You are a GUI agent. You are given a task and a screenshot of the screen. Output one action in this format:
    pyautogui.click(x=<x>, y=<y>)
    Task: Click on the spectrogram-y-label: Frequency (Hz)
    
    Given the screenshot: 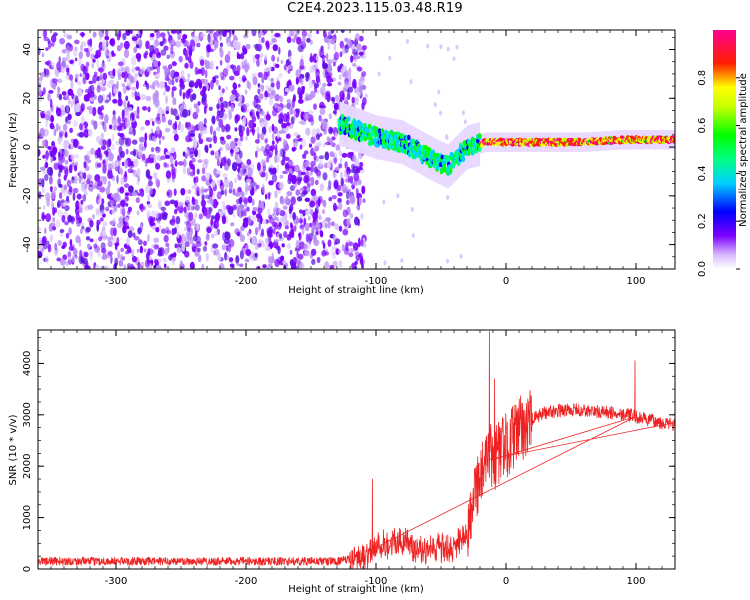 What is the action you would take?
    pyautogui.click(x=13, y=150)
    